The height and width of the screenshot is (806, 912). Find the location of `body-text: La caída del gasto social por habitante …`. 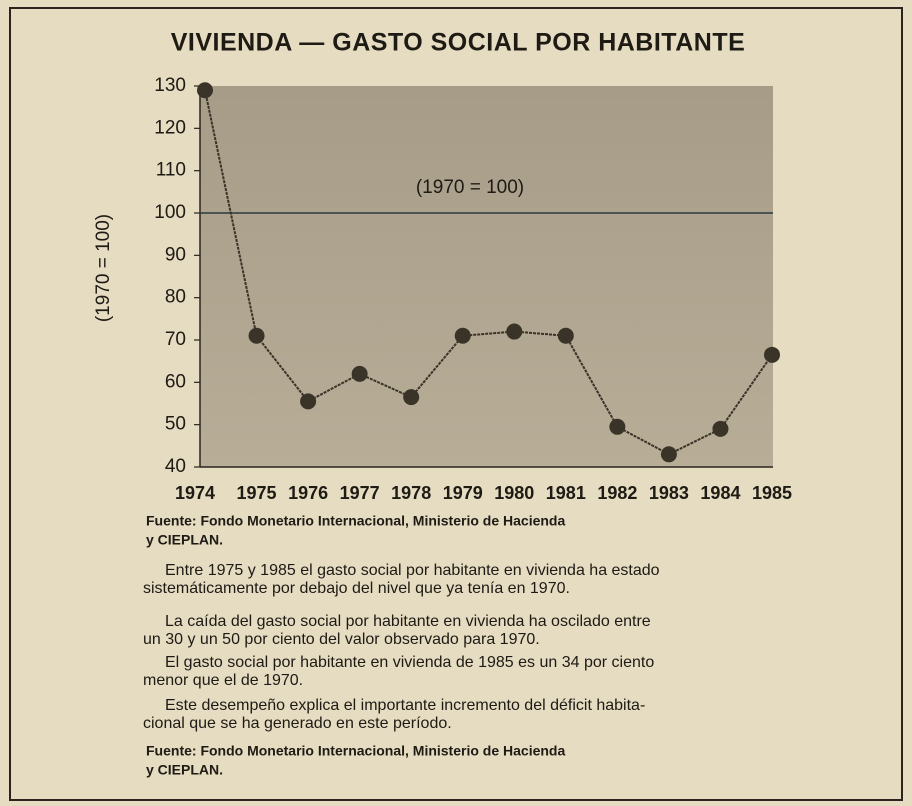

body-text: La caída del gasto social por habitante … is located at coordinates (408, 621).